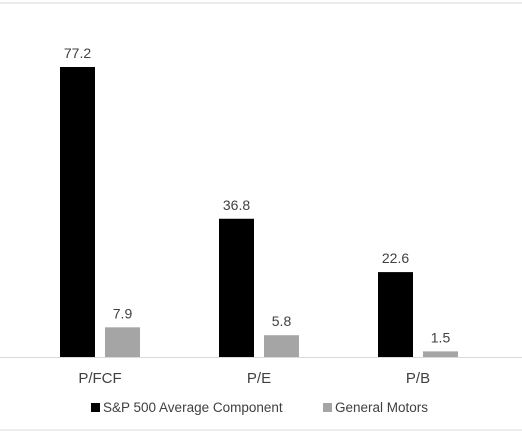 The image size is (522, 436). What do you see at coordinates (327, 407) in the screenshot?
I see `legend-swatch-general-motors` at bounding box center [327, 407].